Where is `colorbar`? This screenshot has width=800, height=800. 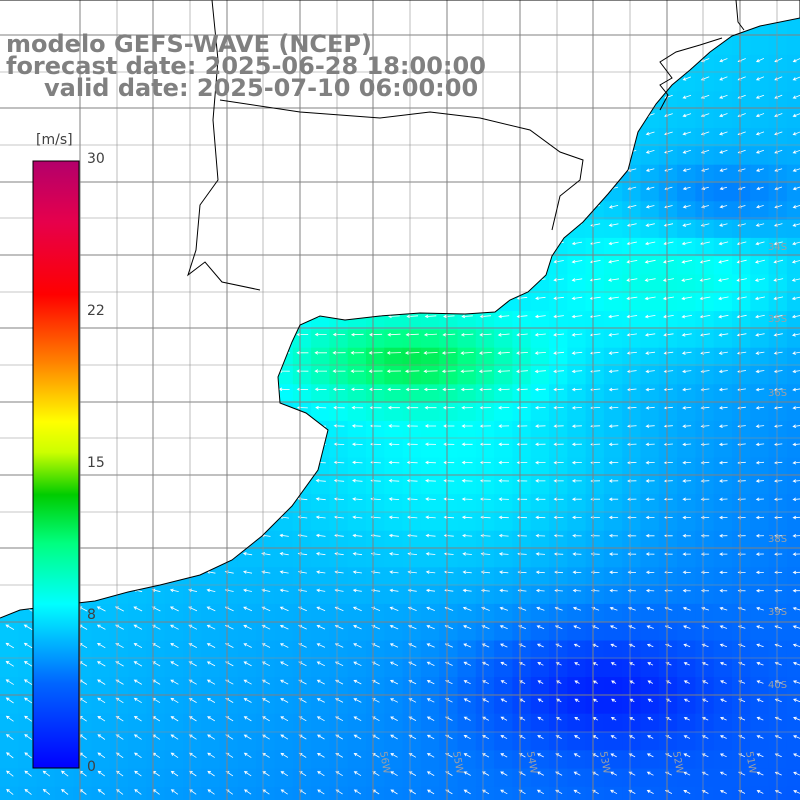
colorbar is located at coordinates (56, 464).